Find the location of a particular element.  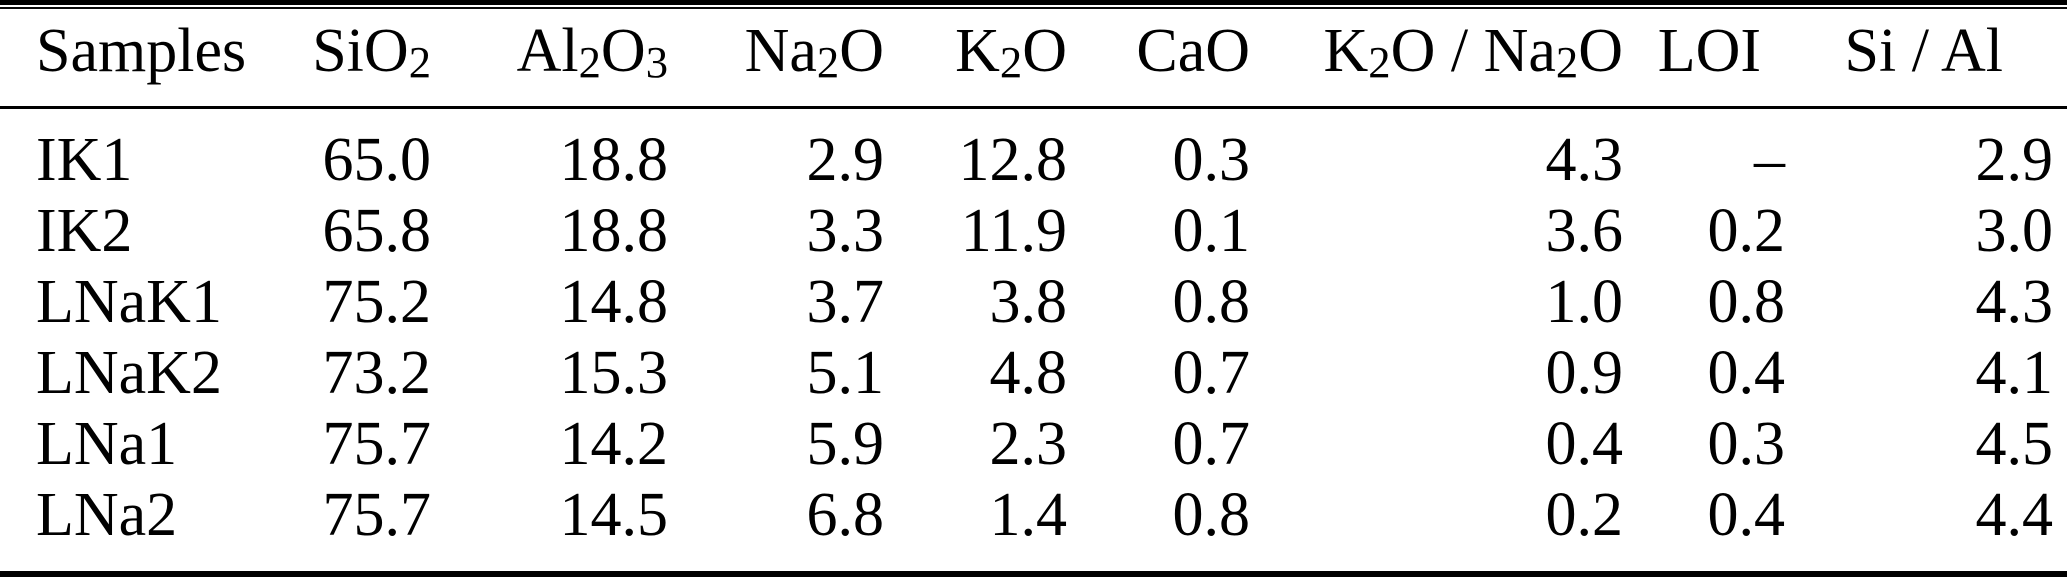

table-row-LNa2: LNa2 75.7 14.5 6.8 1.4 0.8 0.2 0.4 4.4 is located at coordinates (1033, 514).